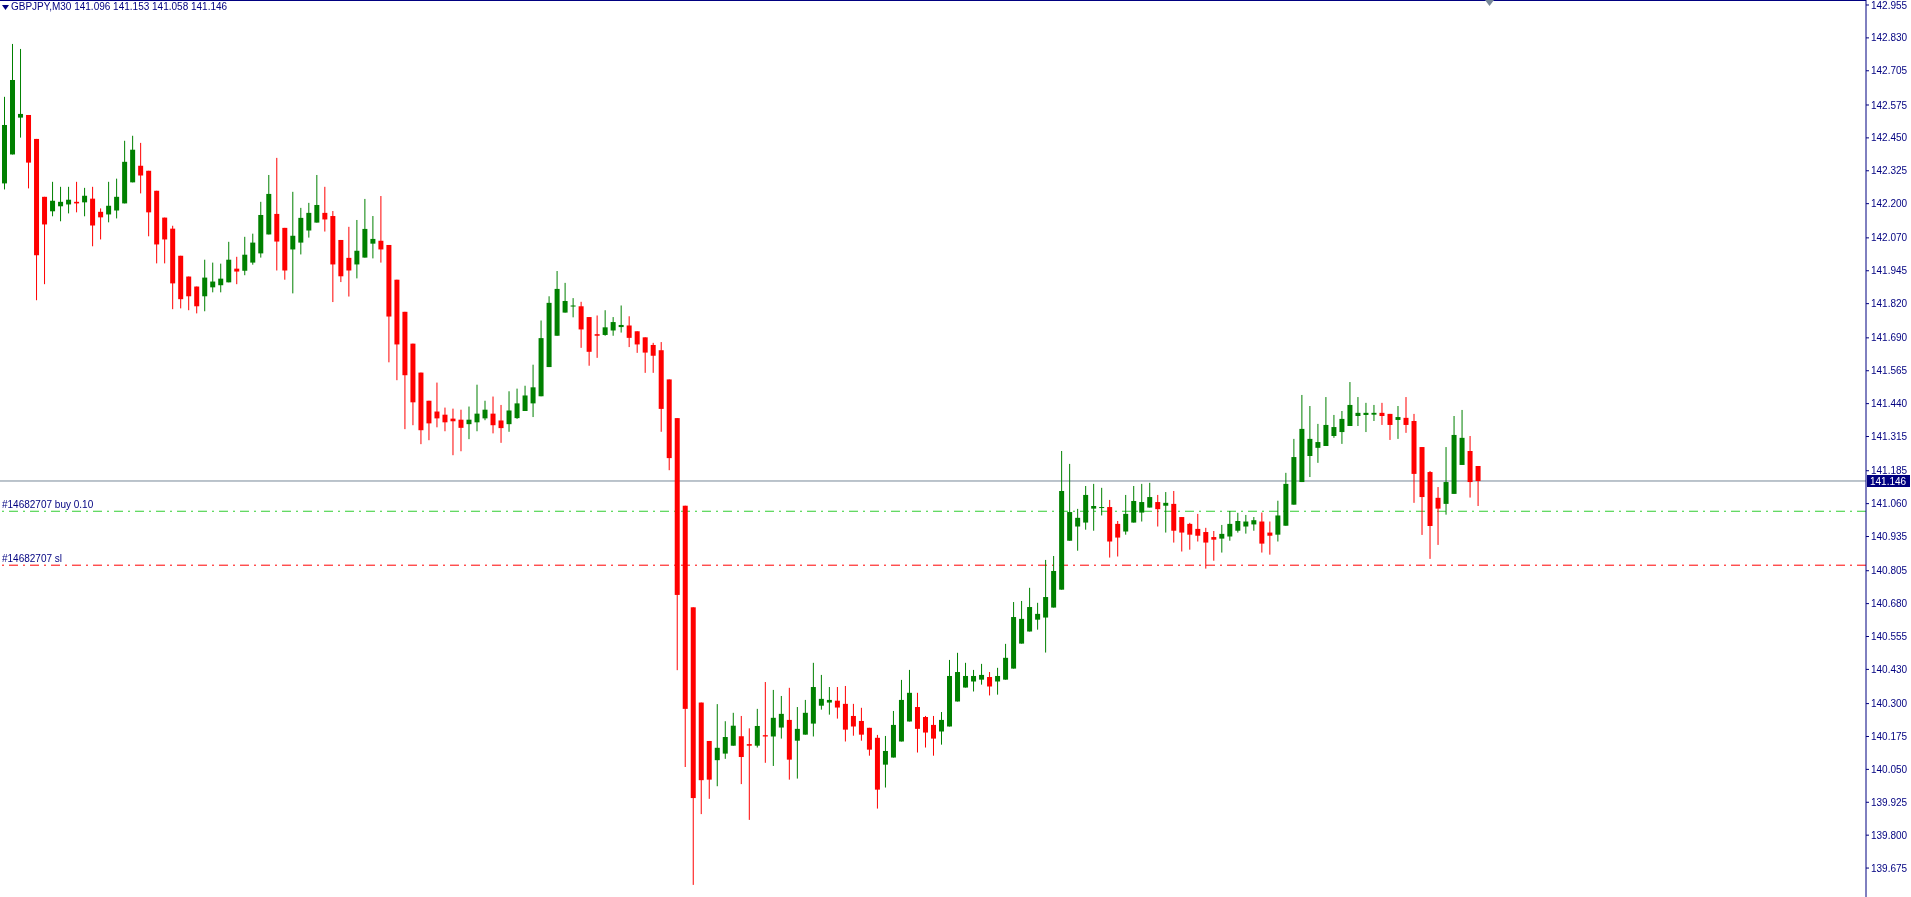  Describe the element at coordinates (1889, 571) in the screenshot. I see `y-tick-label: 140.805` at that location.